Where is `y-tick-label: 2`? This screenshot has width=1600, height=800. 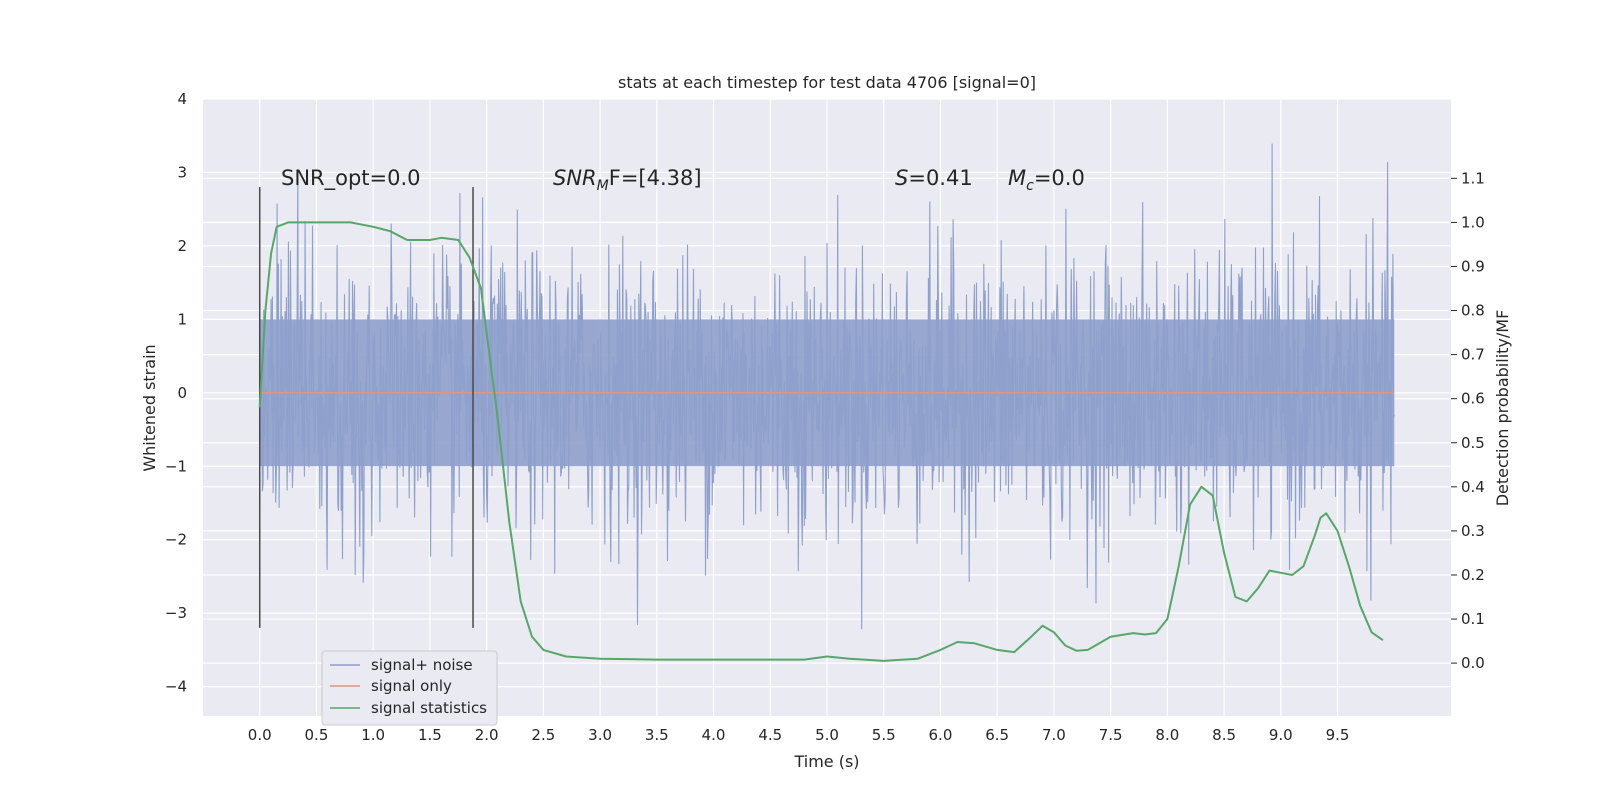 y-tick-label: 2 is located at coordinates (182, 246).